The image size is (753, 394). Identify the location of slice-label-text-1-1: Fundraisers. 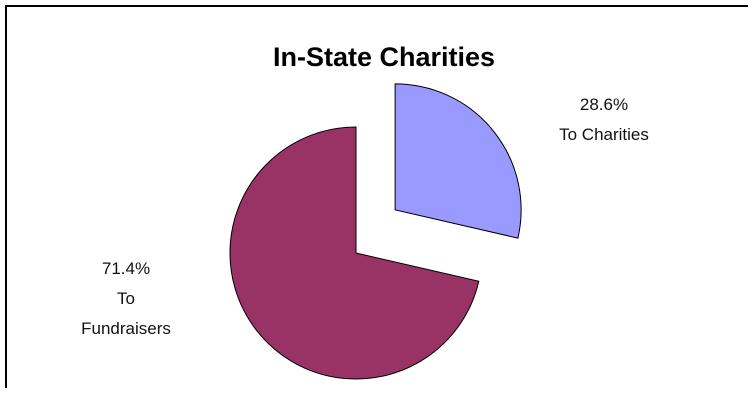
(126, 328).